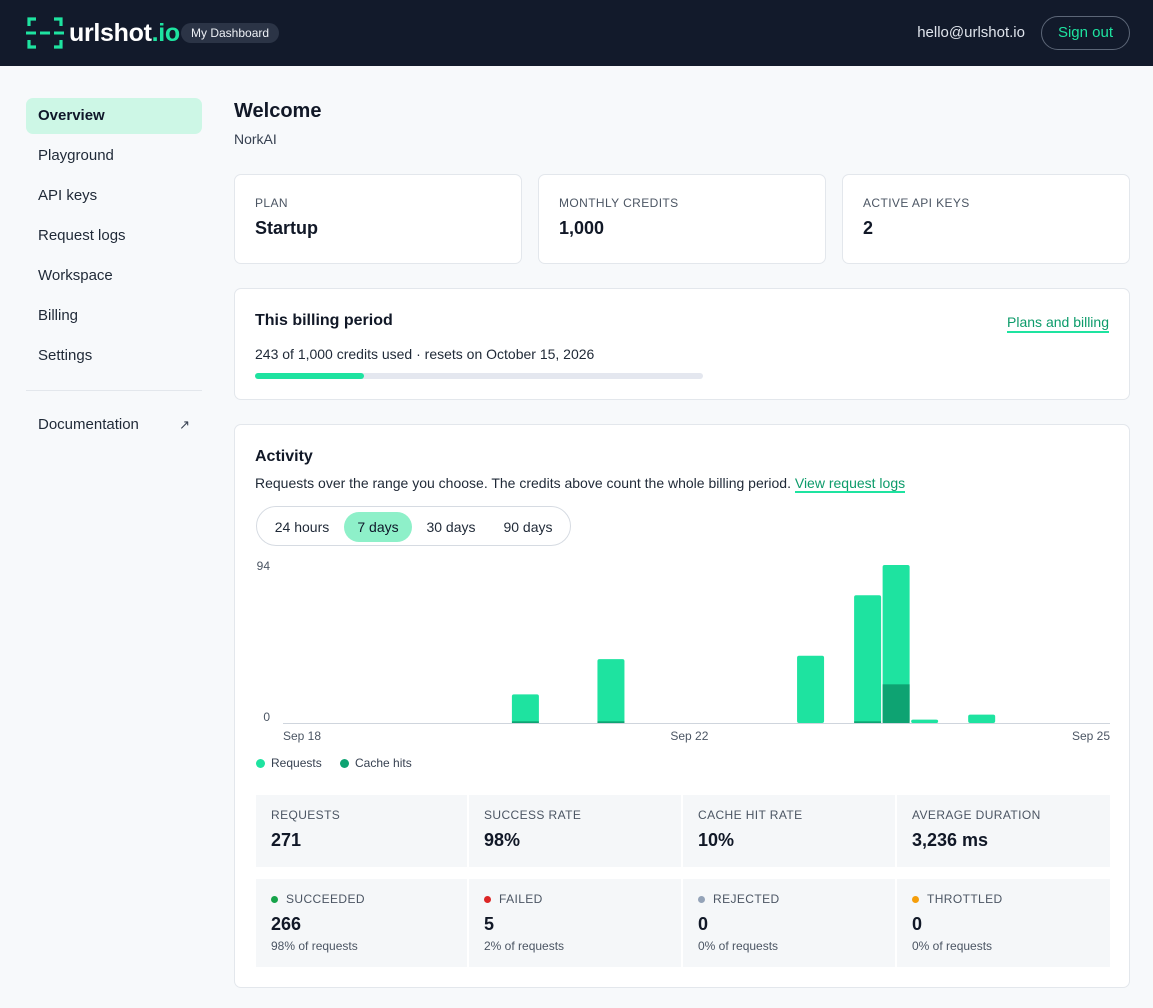 The width and height of the screenshot is (1153, 1008). Describe the element at coordinates (302, 527) in the screenshot. I see `range-24-hours: 24 hours` at that location.